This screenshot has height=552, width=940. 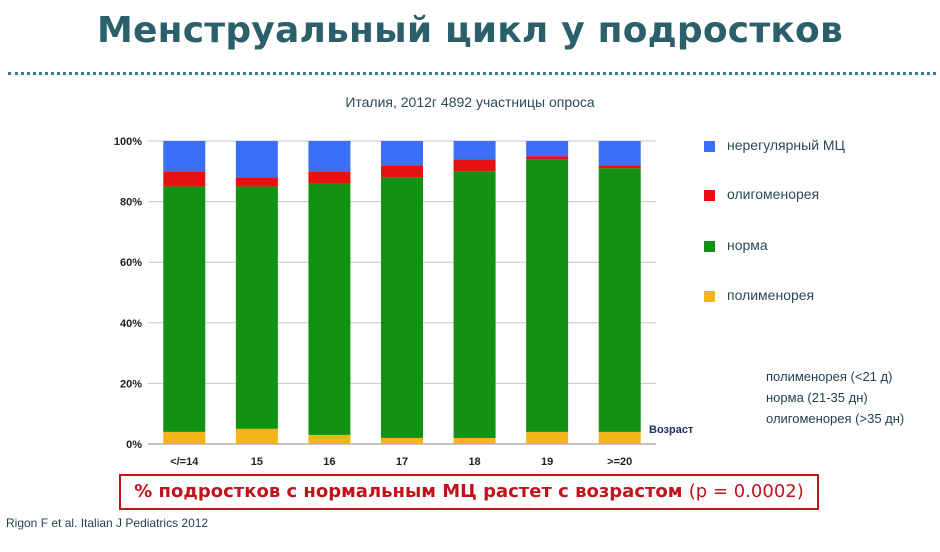 What do you see at coordinates (134, 445) in the screenshot?
I see `y-tick-label: 0%` at bounding box center [134, 445].